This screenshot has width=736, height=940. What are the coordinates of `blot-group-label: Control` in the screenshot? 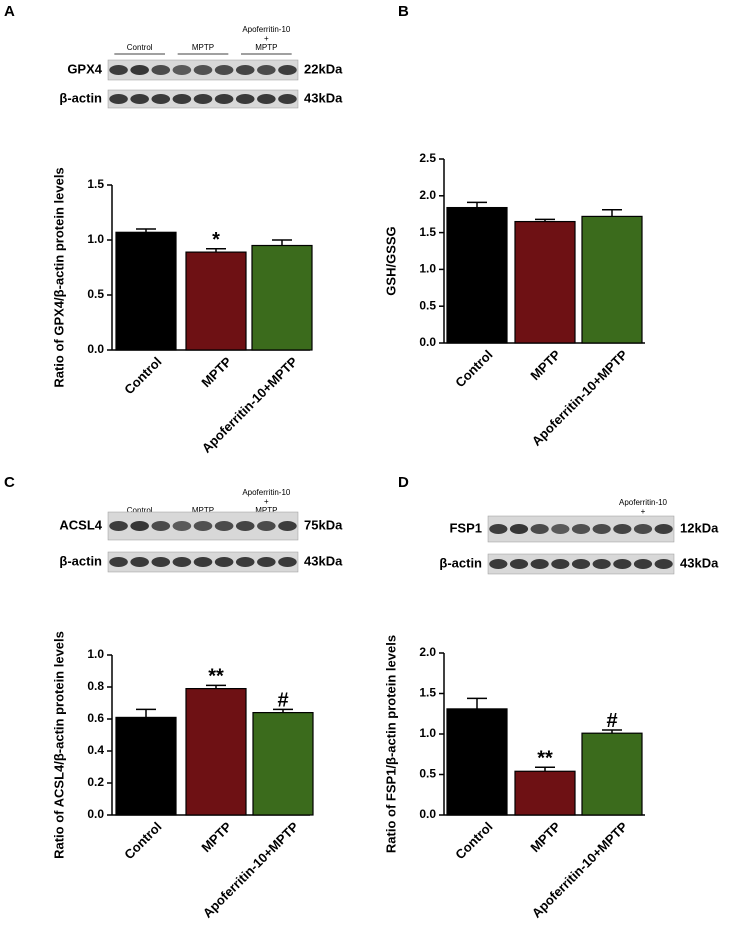 It's located at (140, 510).